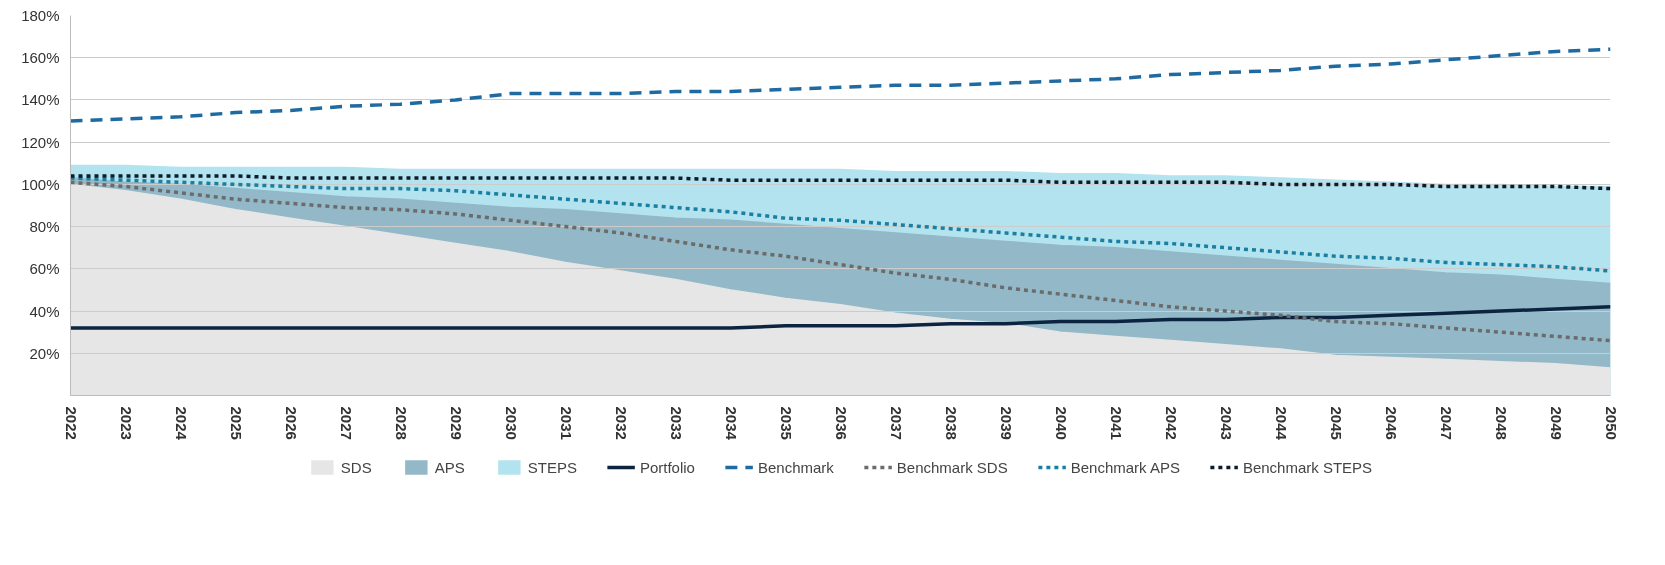  I want to click on x-tick-label: 2044, so click(1281, 423).